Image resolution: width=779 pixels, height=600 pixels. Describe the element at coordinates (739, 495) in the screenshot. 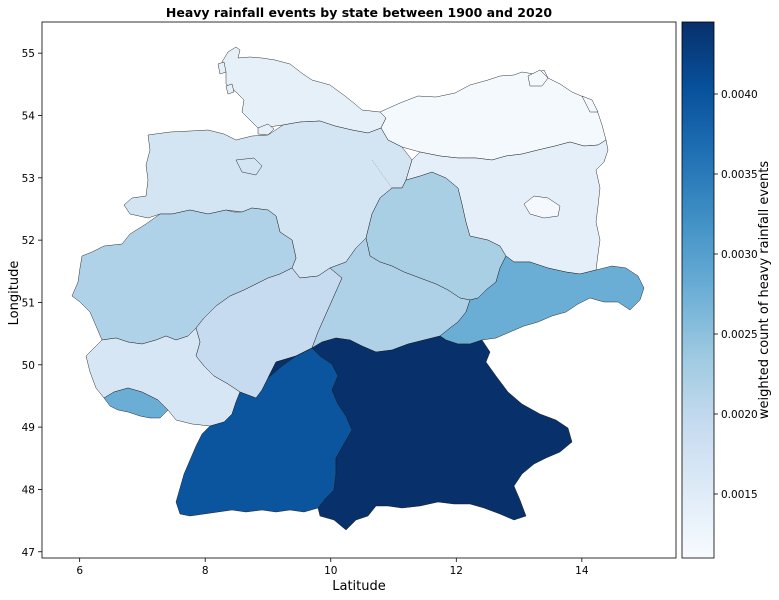

I see `colorbar-tick-label: 0.0015` at that location.